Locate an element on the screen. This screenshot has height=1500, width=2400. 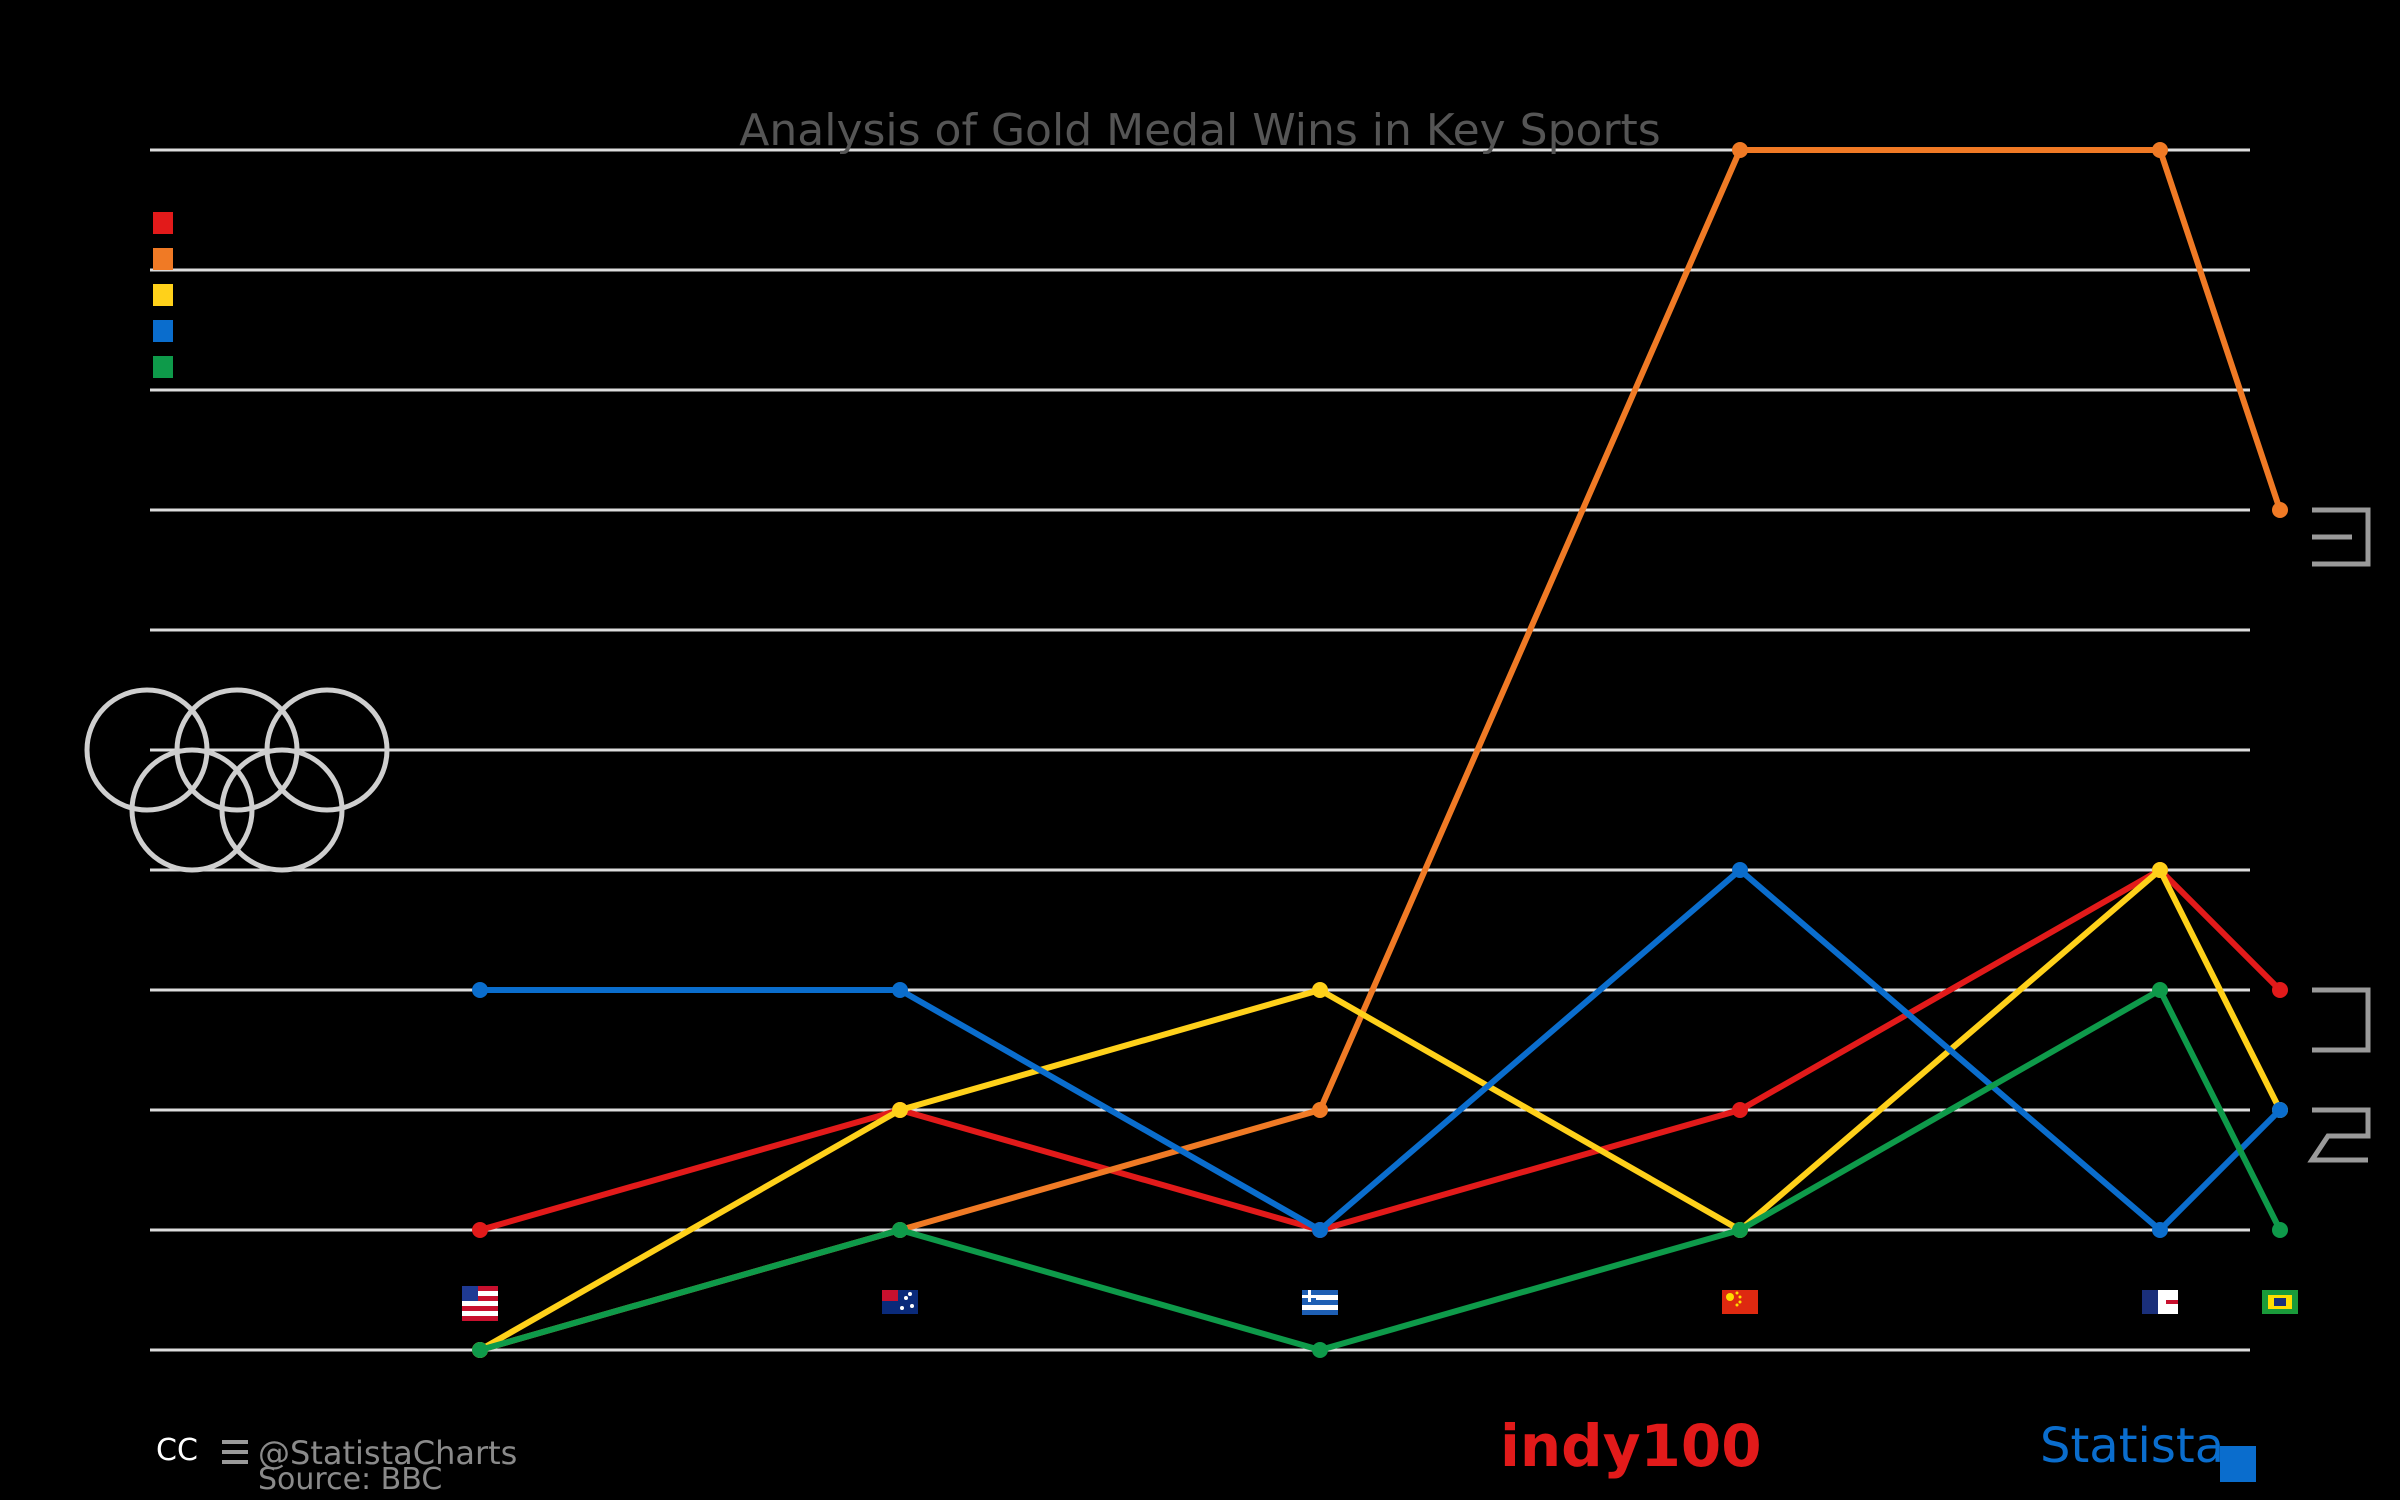
usa-flag-icon is located at coordinates (480, 1303).